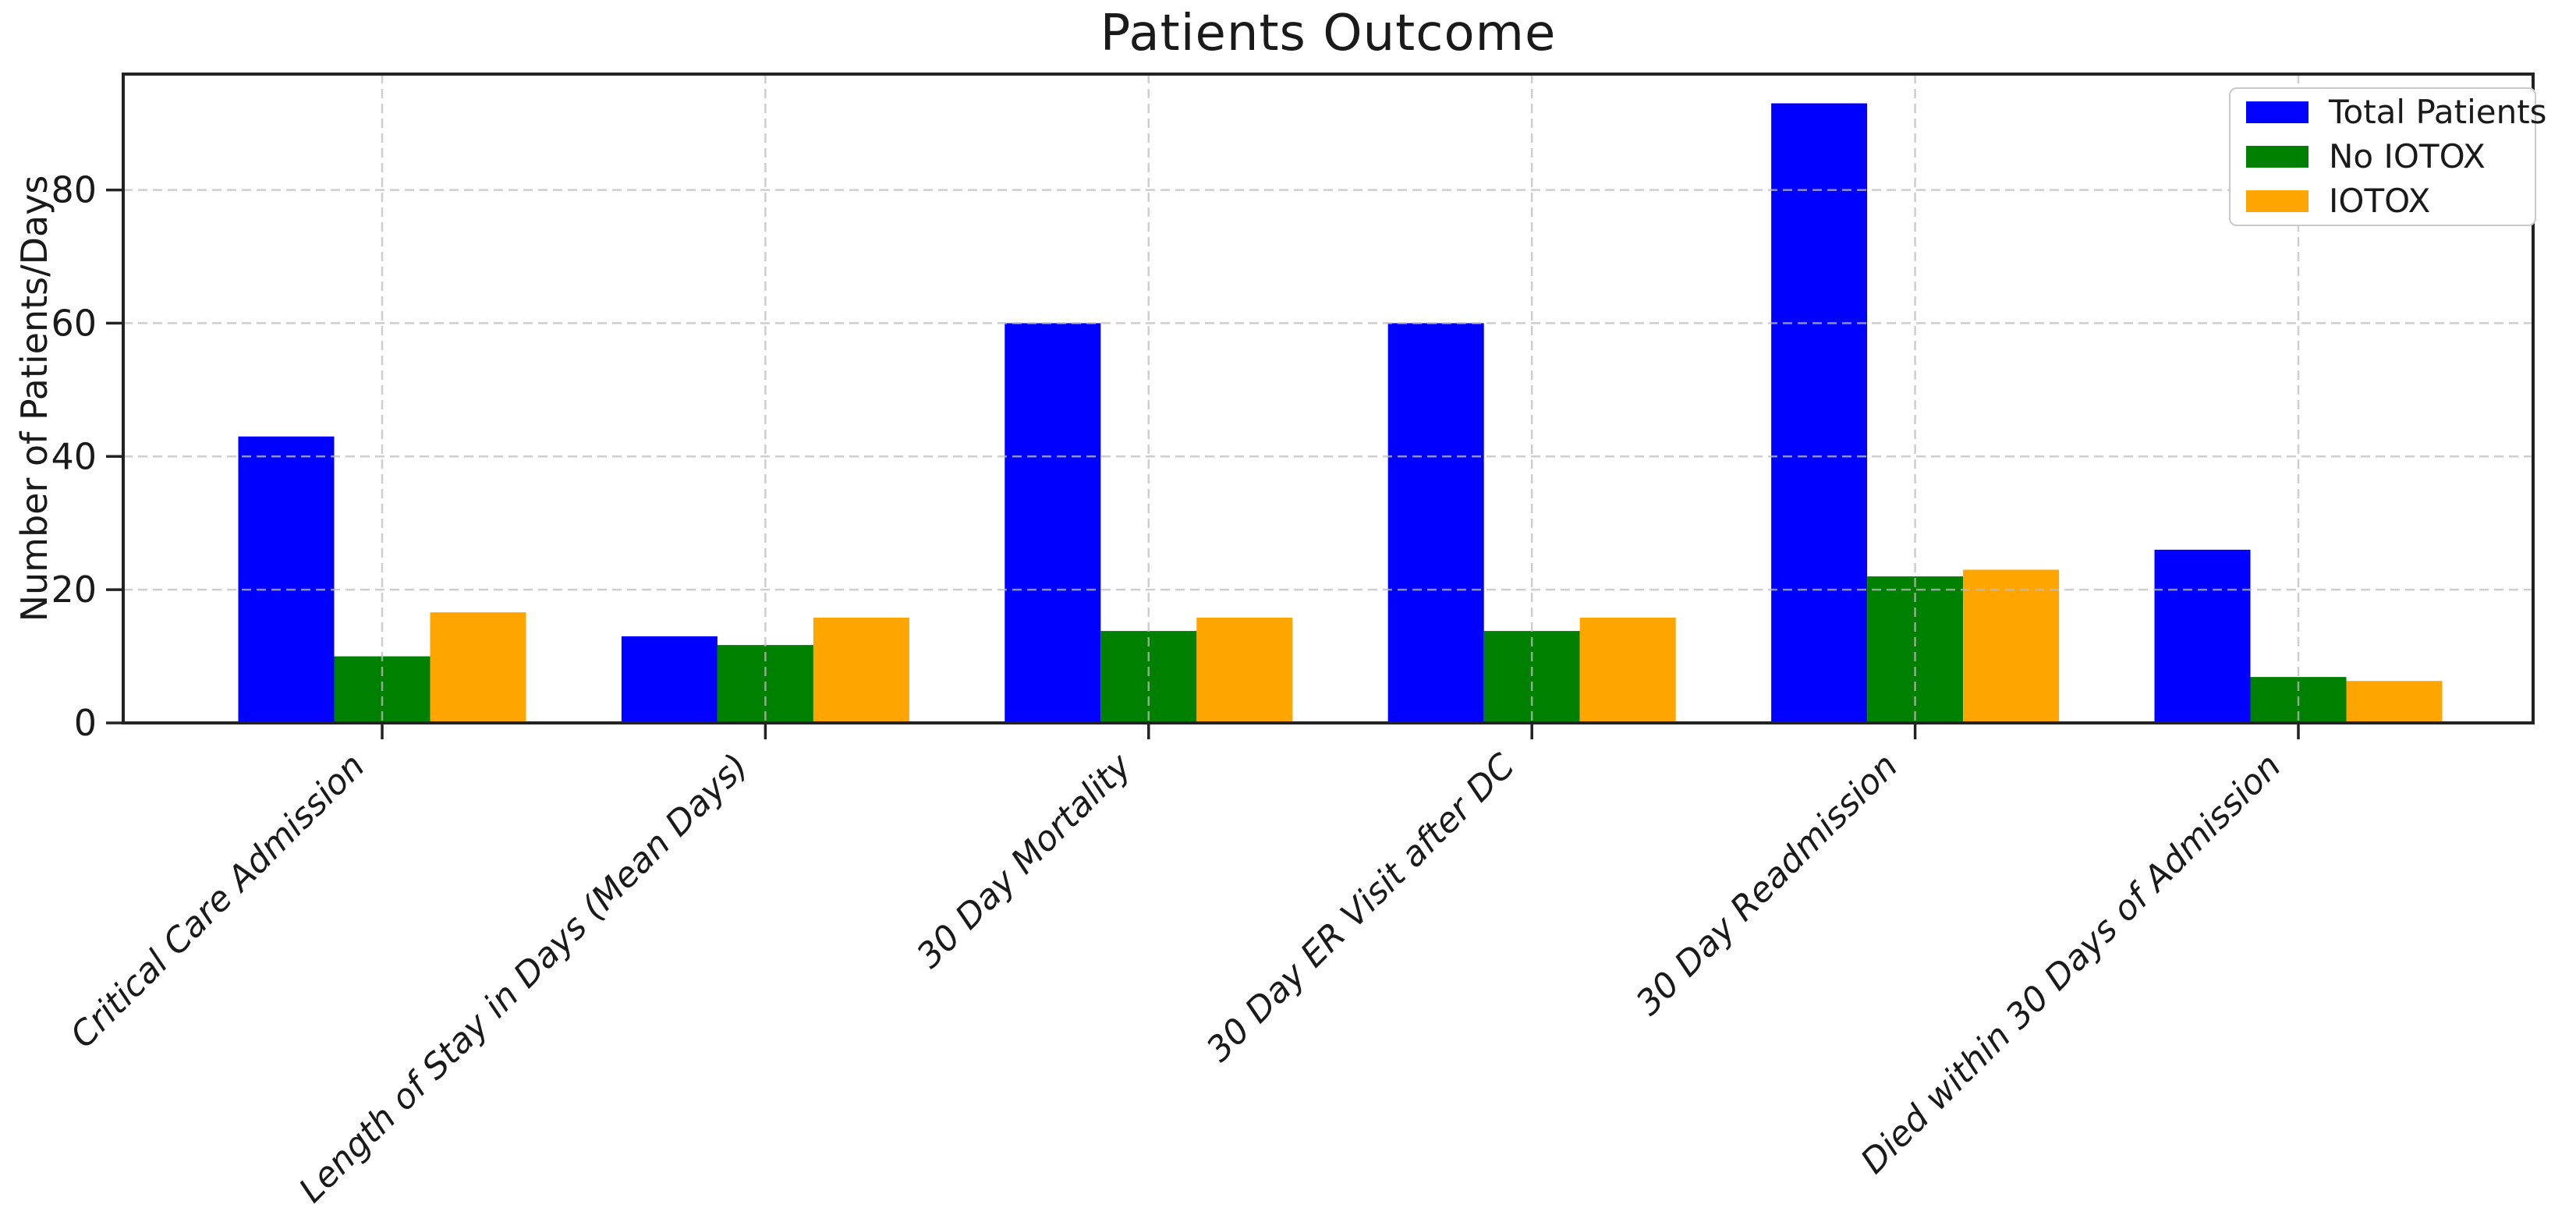 The height and width of the screenshot is (1208, 2576). I want to click on legend-swatch-total-patients, so click(2277, 112).